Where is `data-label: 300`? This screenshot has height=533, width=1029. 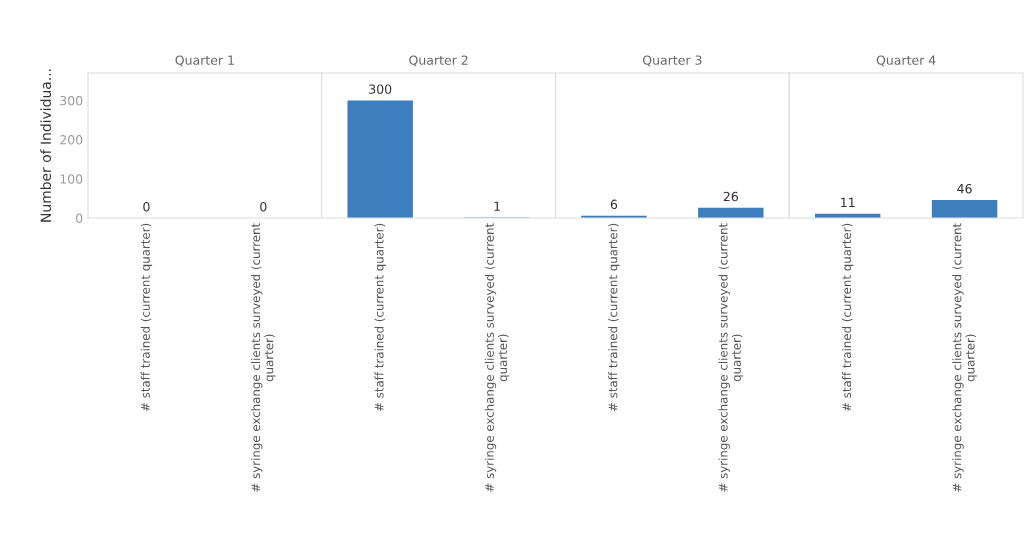
data-label: 300 is located at coordinates (380, 89).